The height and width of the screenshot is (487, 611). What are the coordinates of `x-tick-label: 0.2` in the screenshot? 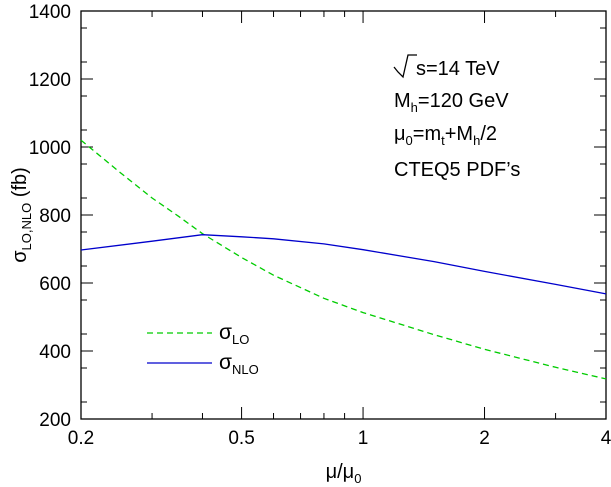 It's located at (81, 438).